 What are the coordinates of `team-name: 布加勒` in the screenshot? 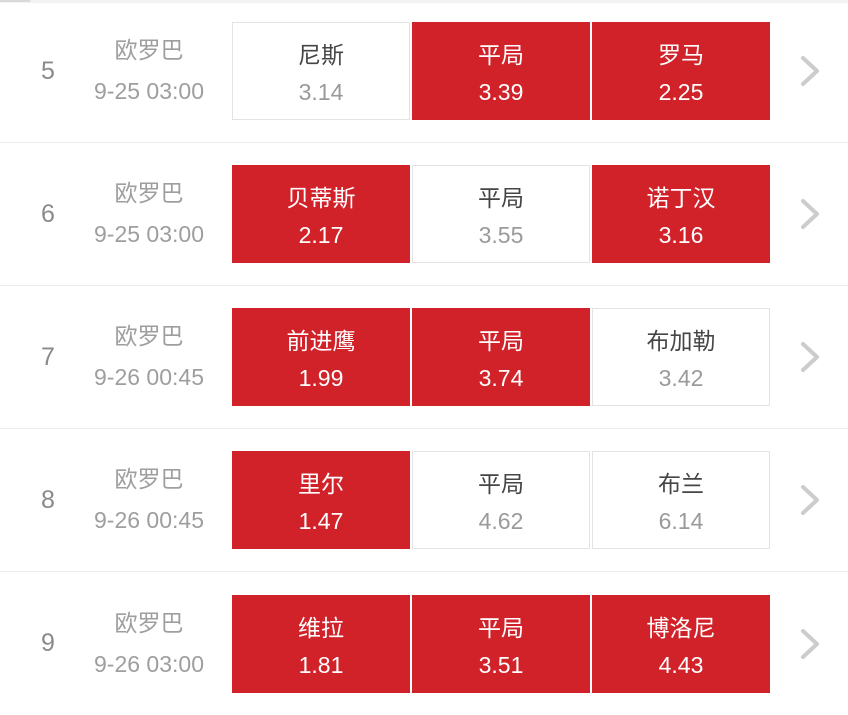 It's located at (681, 341).